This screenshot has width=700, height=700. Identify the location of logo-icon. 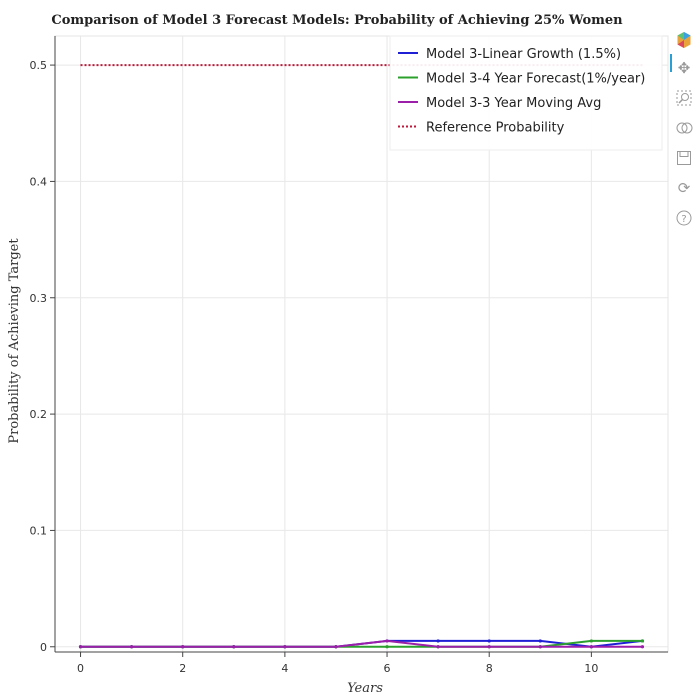
(684, 40).